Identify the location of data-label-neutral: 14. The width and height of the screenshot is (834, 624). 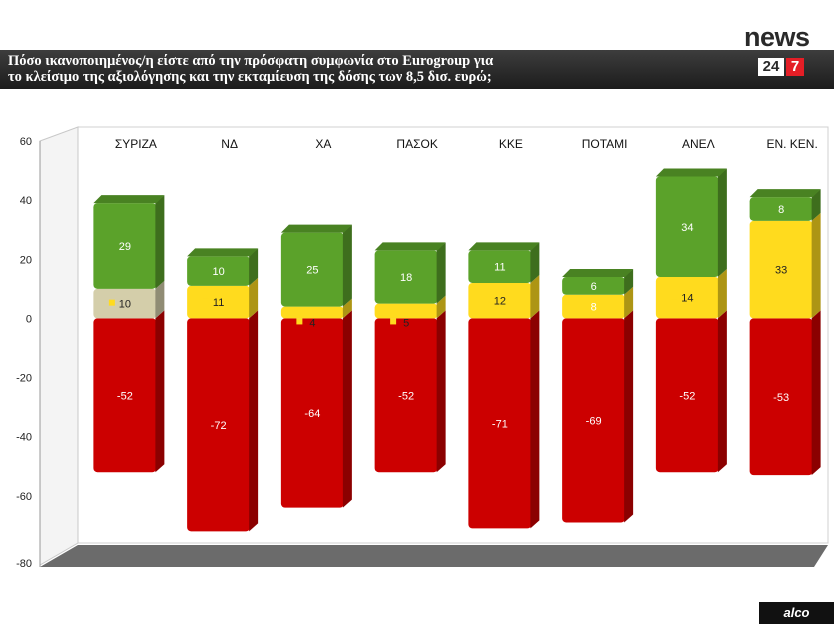
(687, 299).